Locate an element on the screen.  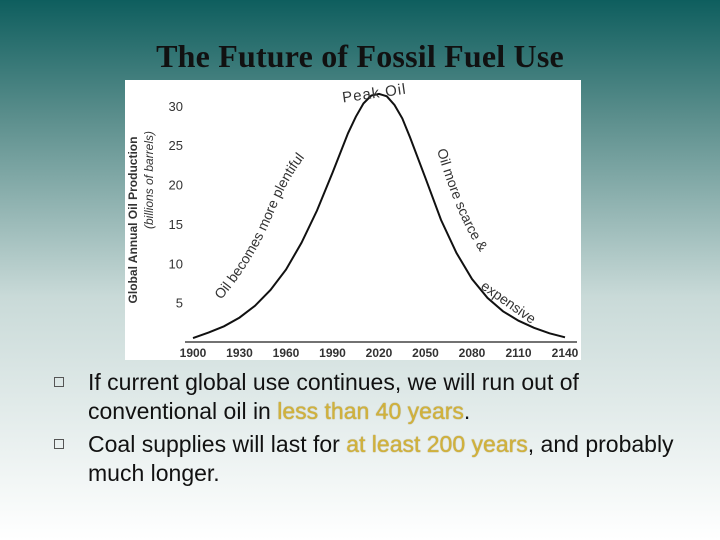
x-tick-label: 2050 is located at coordinates (425, 353).